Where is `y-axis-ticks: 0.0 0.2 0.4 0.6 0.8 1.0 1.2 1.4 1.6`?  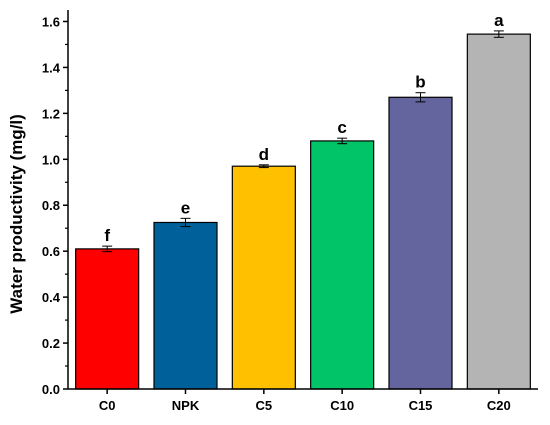
y-axis-ticks: 0.0 0.2 0.4 0.6 0.8 1.0 1.2 1.4 1.6 is located at coordinates (55, 205).